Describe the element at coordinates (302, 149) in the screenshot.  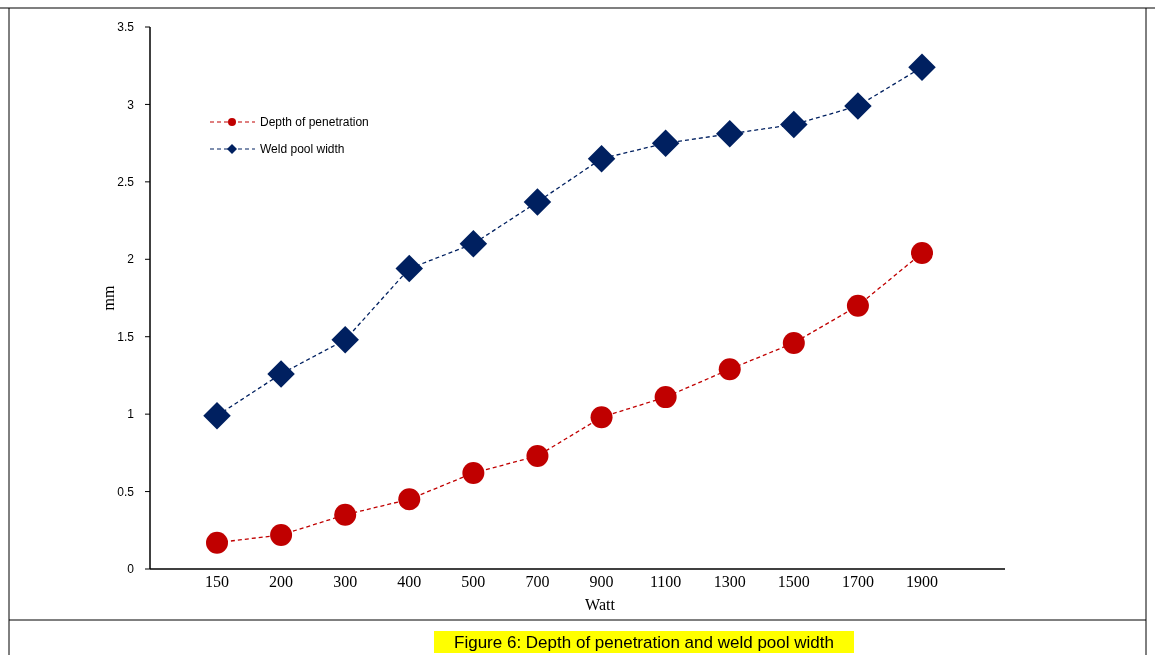
I see `legend-label: Weld pool width` at that location.